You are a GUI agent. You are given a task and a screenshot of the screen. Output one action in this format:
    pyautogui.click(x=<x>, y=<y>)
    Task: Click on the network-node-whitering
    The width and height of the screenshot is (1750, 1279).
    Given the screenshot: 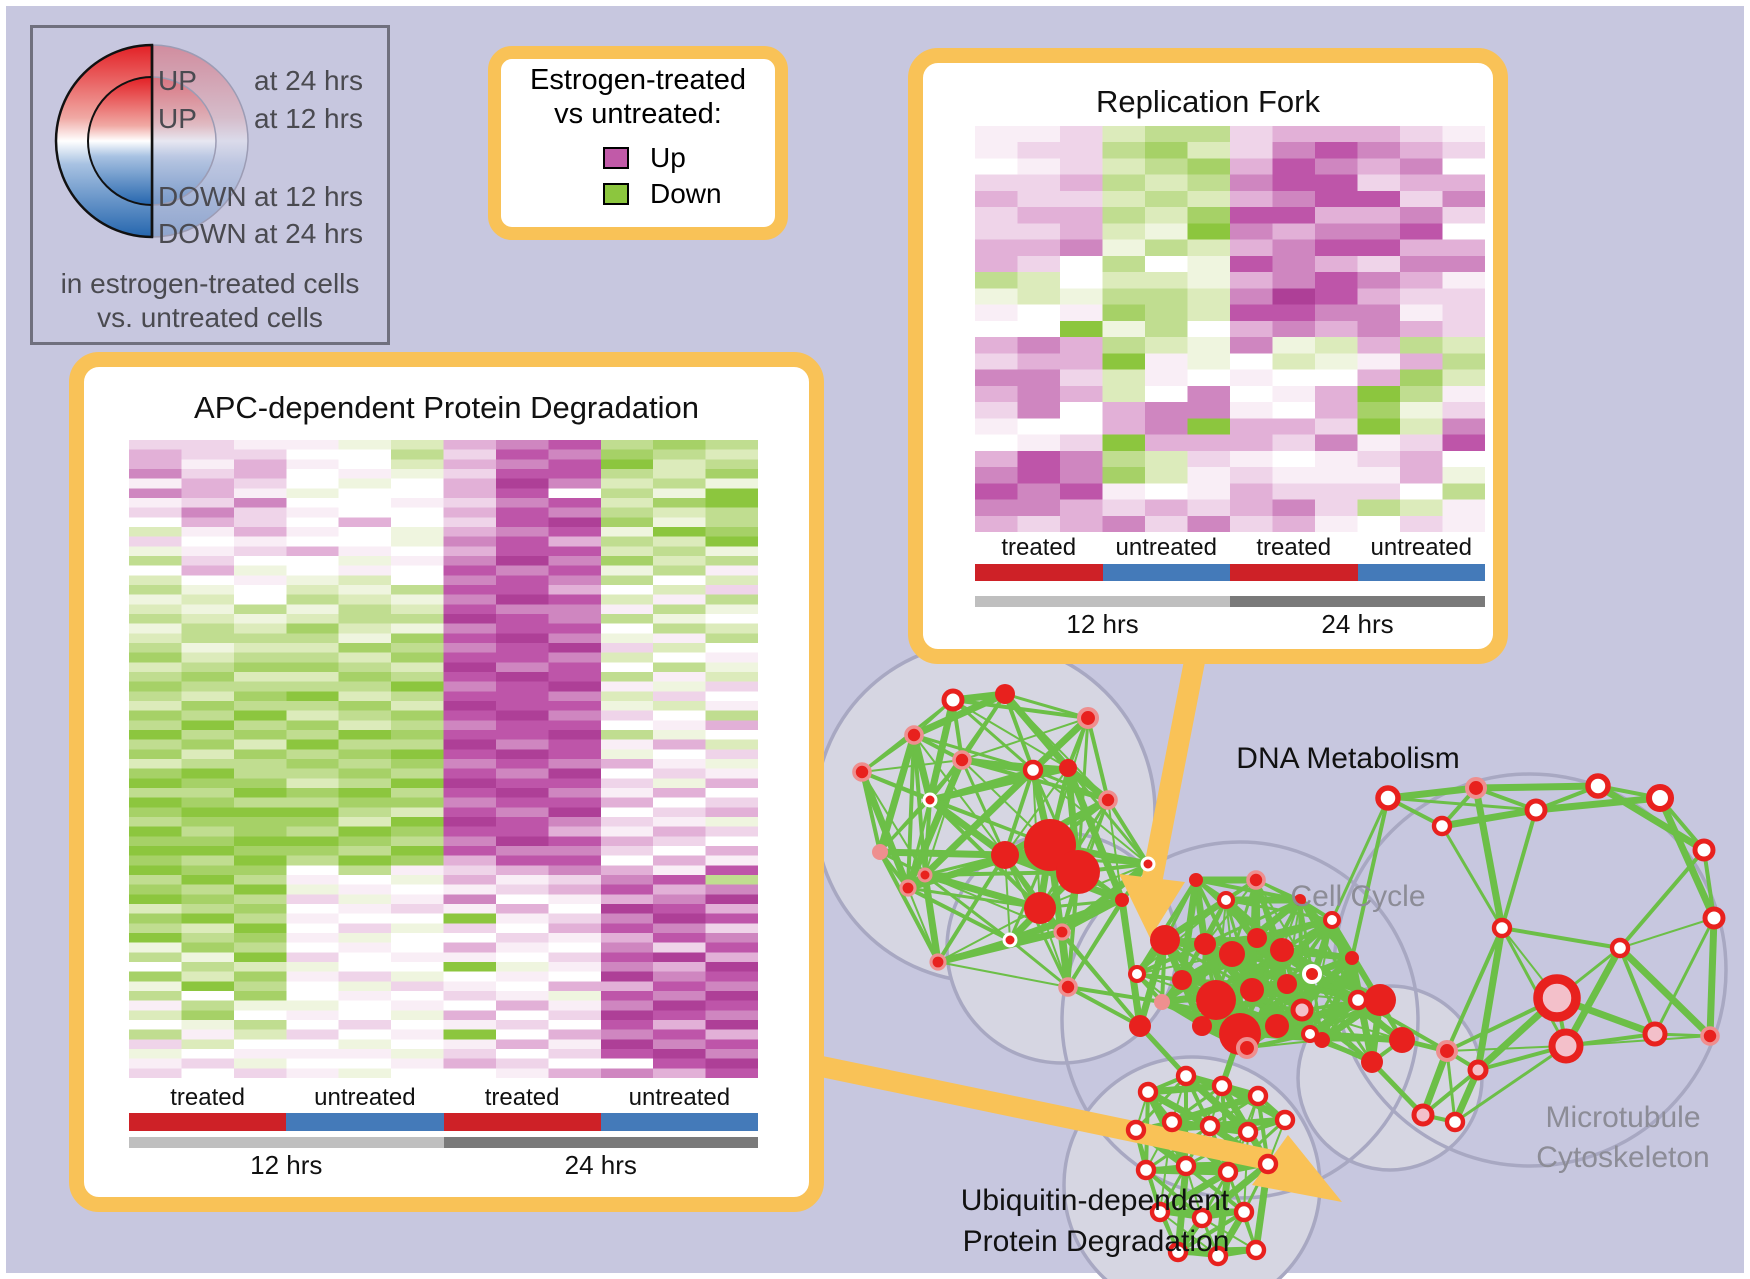 What is the action you would take?
    pyautogui.click(x=1010, y=940)
    